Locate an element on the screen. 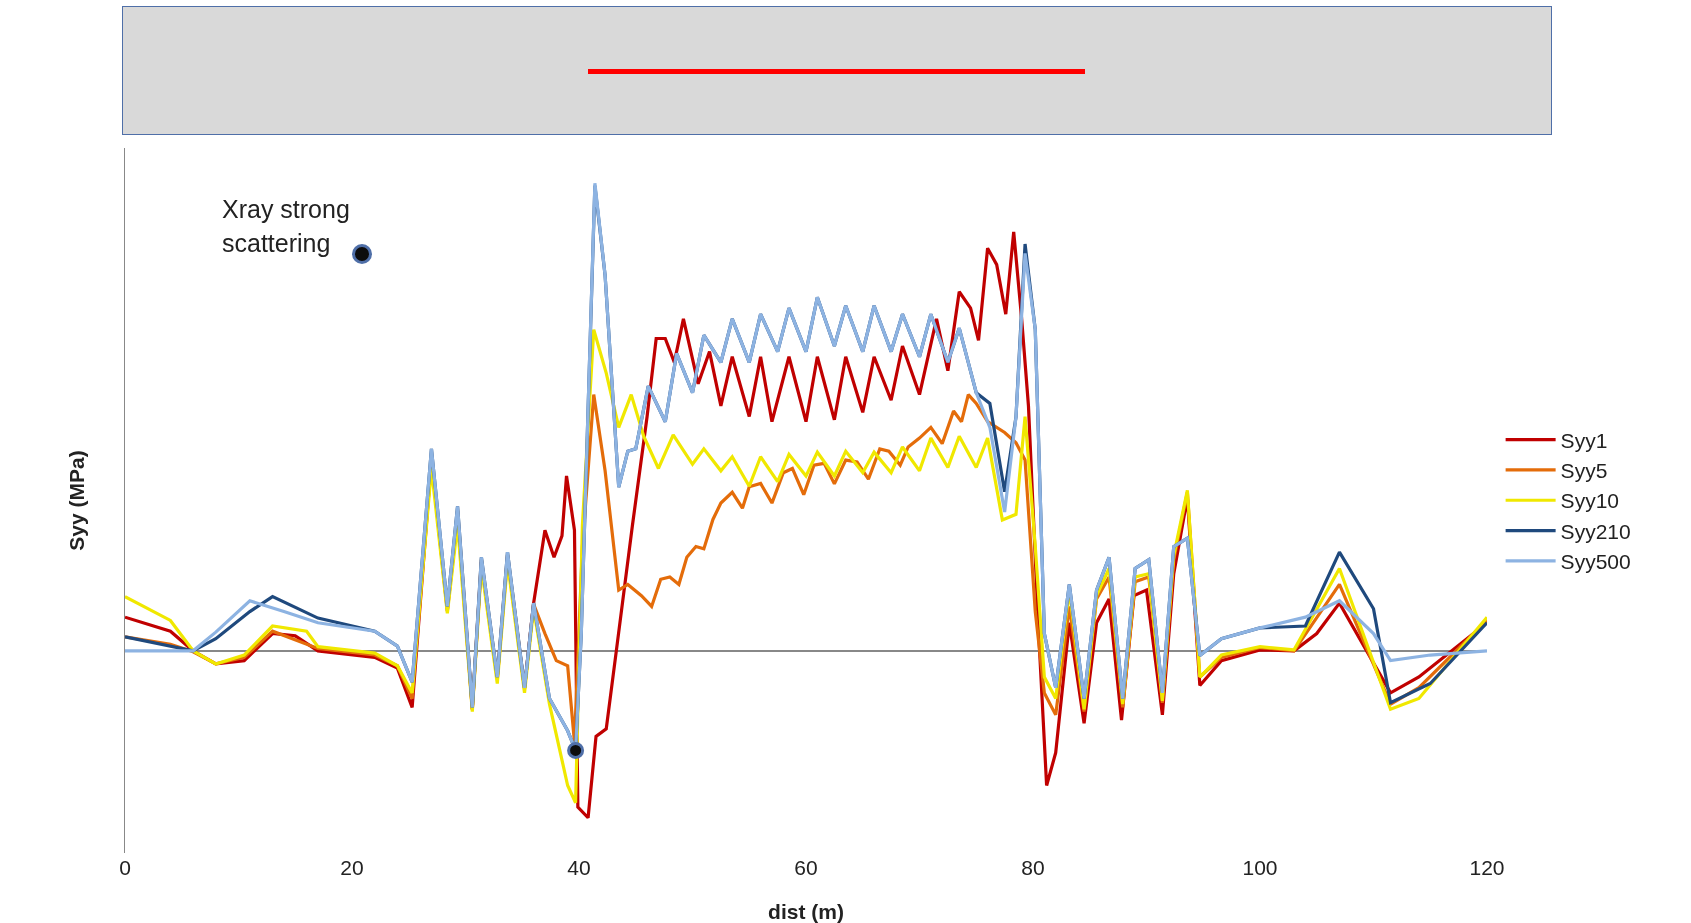 The height and width of the screenshot is (923, 1691). legend-label: Syy500 is located at coordinates (1595, 562).